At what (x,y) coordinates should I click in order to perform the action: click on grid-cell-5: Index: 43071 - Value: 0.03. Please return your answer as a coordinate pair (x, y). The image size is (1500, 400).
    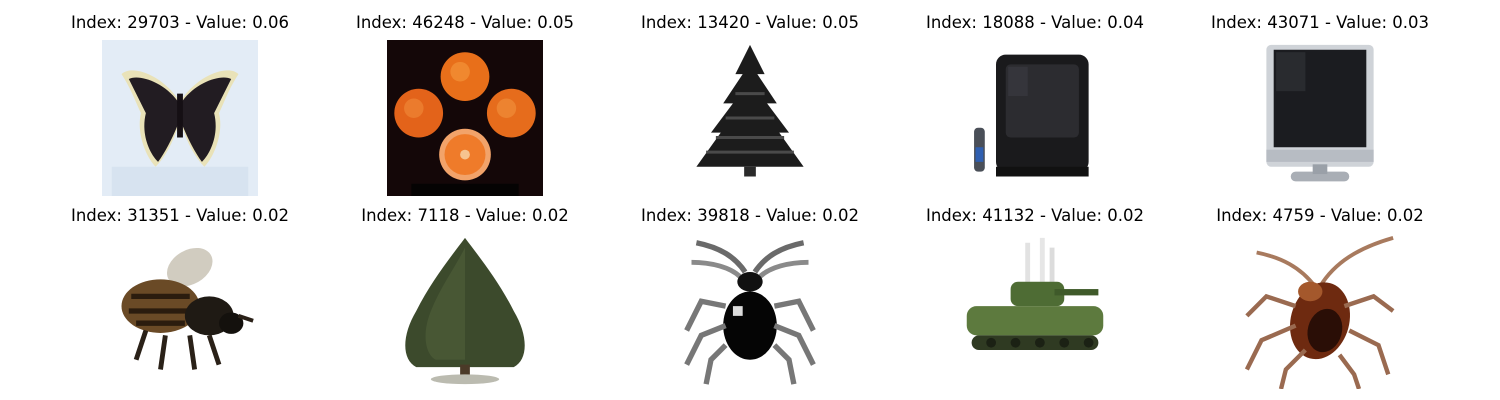
    Looking at the image, I should click on (1320, 107).